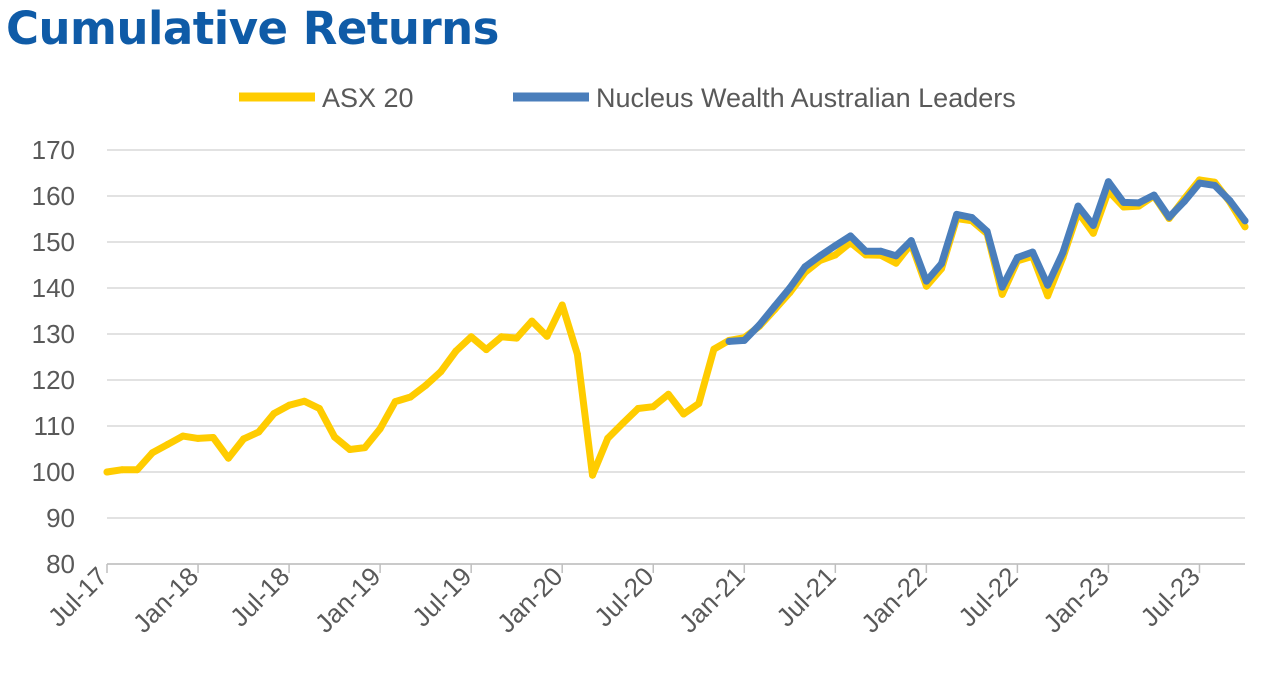  What do you see at coordinates (53, 380) in the screenshot?
I see `y-tick-label: 120` at bounding box center [53, 380].